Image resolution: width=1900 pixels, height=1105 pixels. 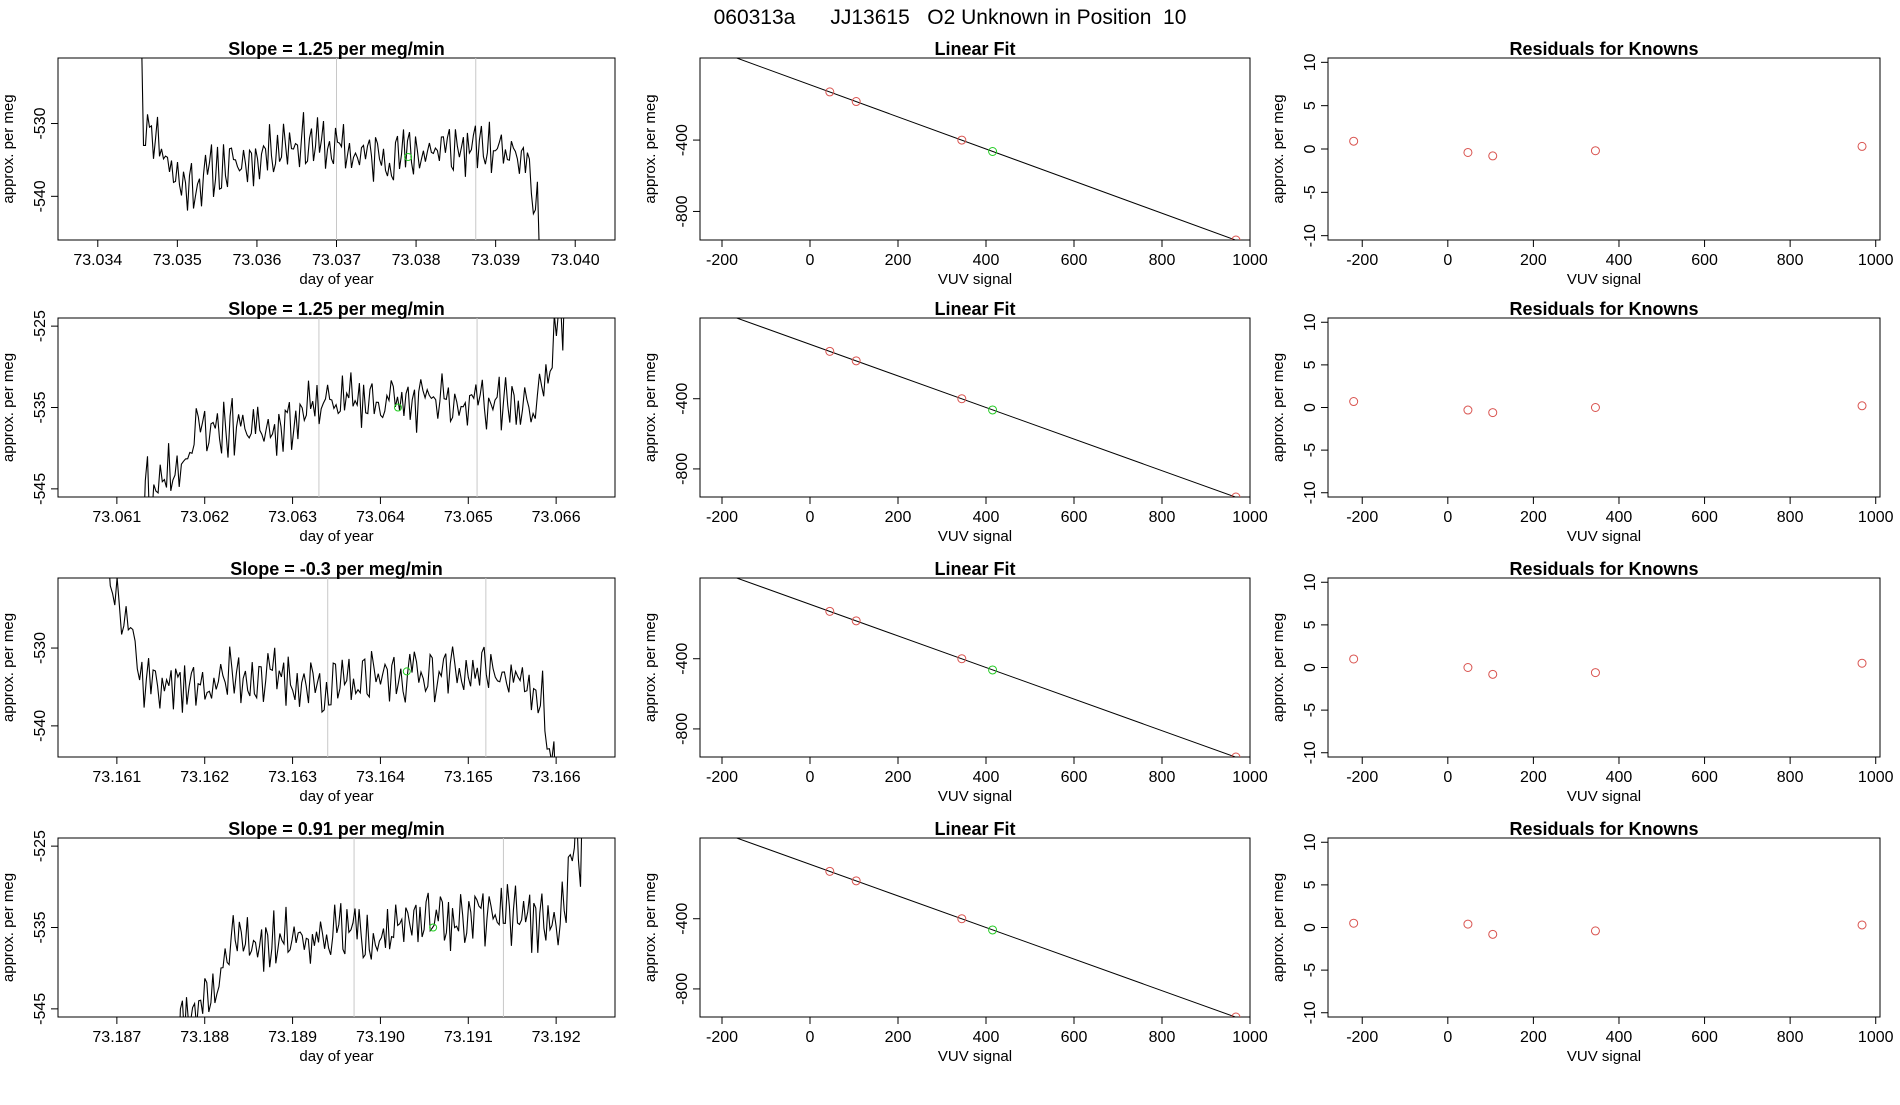 I want to click on x-tick-label: 73.066, so click(x=556, y=517).